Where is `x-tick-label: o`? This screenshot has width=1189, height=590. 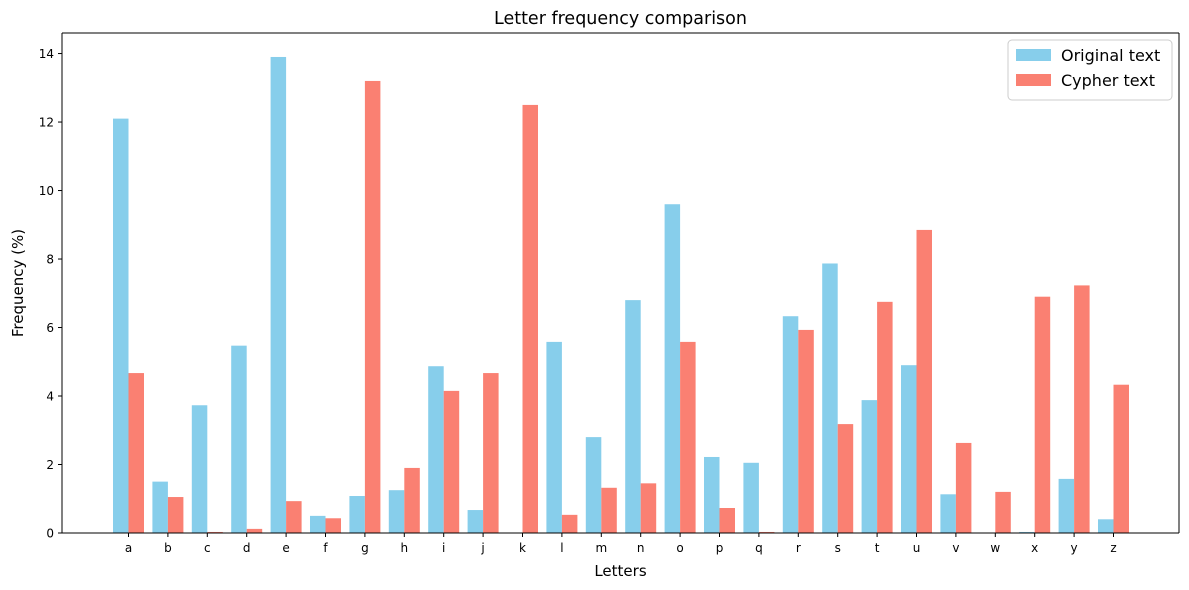 x-tick-label: o is located at coordinates (679, 548).